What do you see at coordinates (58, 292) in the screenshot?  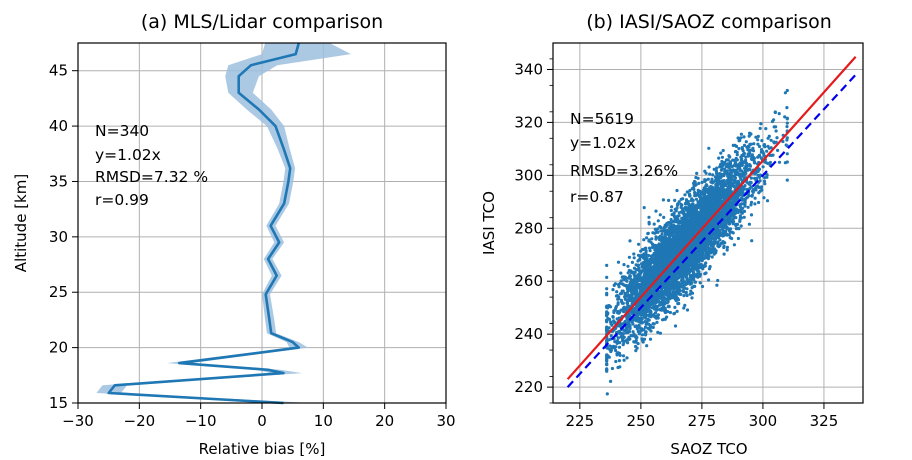 I see `y-tick-label: 25` at bounding box center [58, 292].